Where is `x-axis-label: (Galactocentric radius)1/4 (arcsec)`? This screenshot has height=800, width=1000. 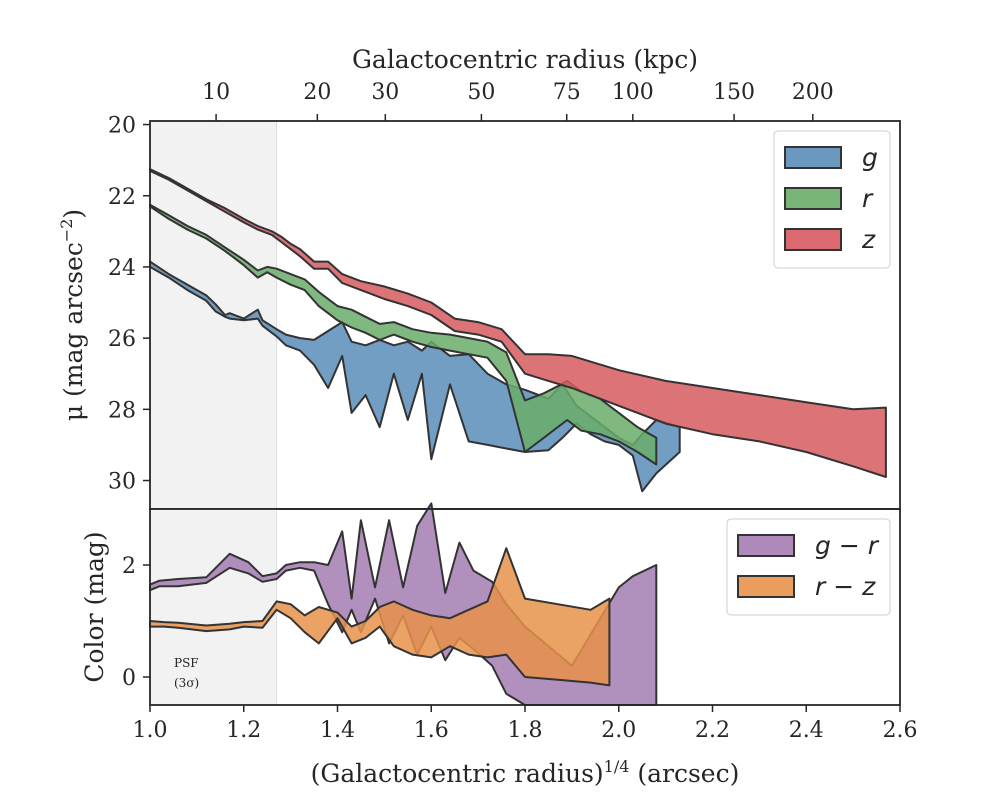
x-axis-label: (Galactocentric radius)1/4 (arcsec) is located at coordinates (525, 772).